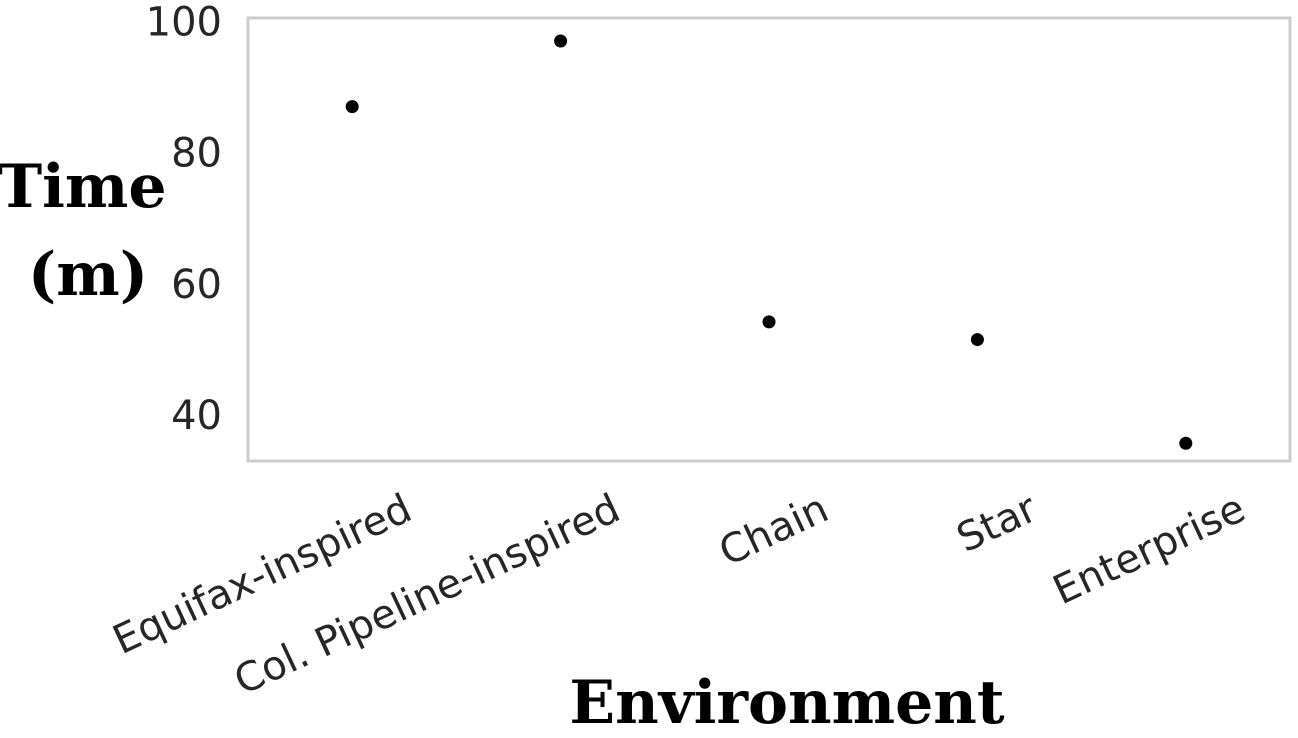  What do you see at coordinates (83, 231) in the screenshot?
I see `y-axis-title: Time (m)` at bounding box center [83, 231].